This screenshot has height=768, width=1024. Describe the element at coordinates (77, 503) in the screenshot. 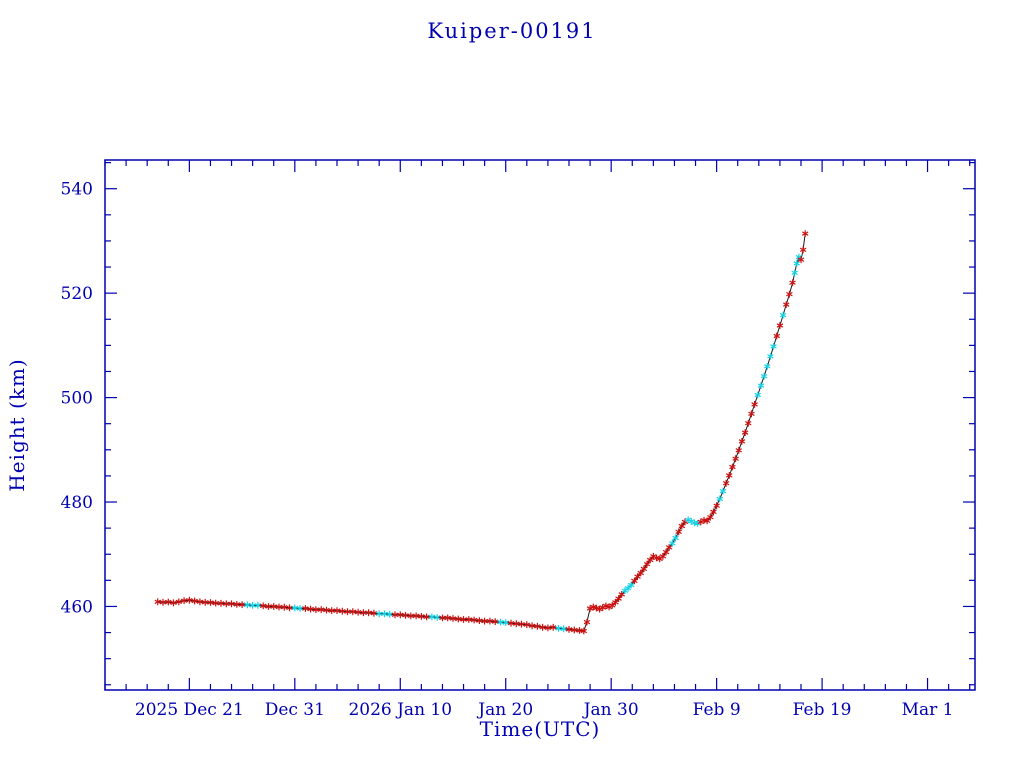

I see `y-tick-label: 480` at that location.